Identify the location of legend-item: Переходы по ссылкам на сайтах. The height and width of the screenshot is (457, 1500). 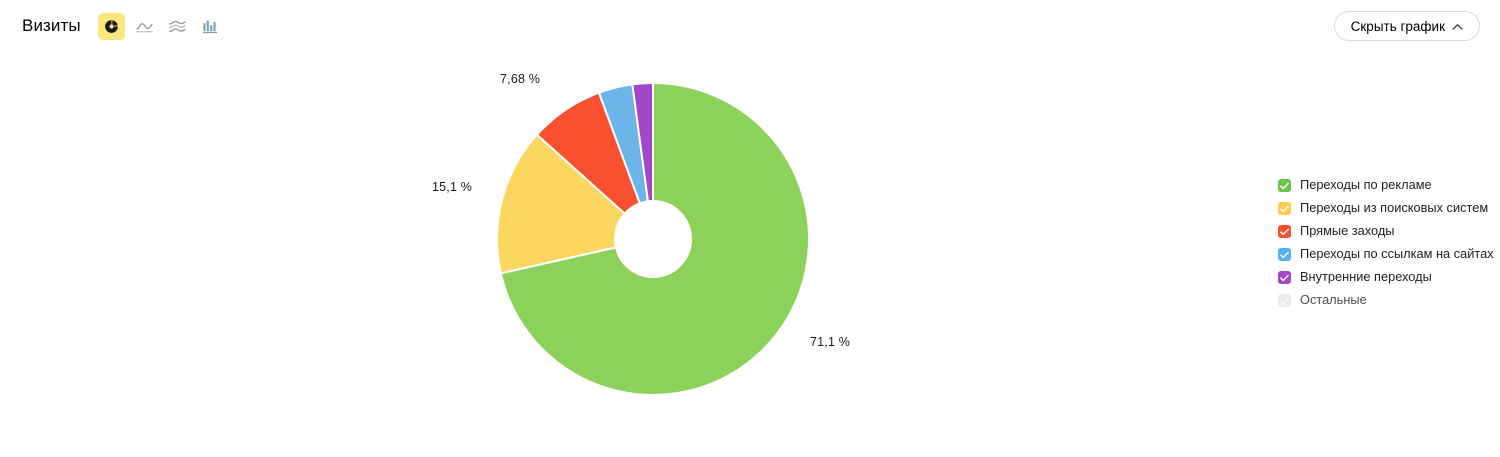
(1386, 254).